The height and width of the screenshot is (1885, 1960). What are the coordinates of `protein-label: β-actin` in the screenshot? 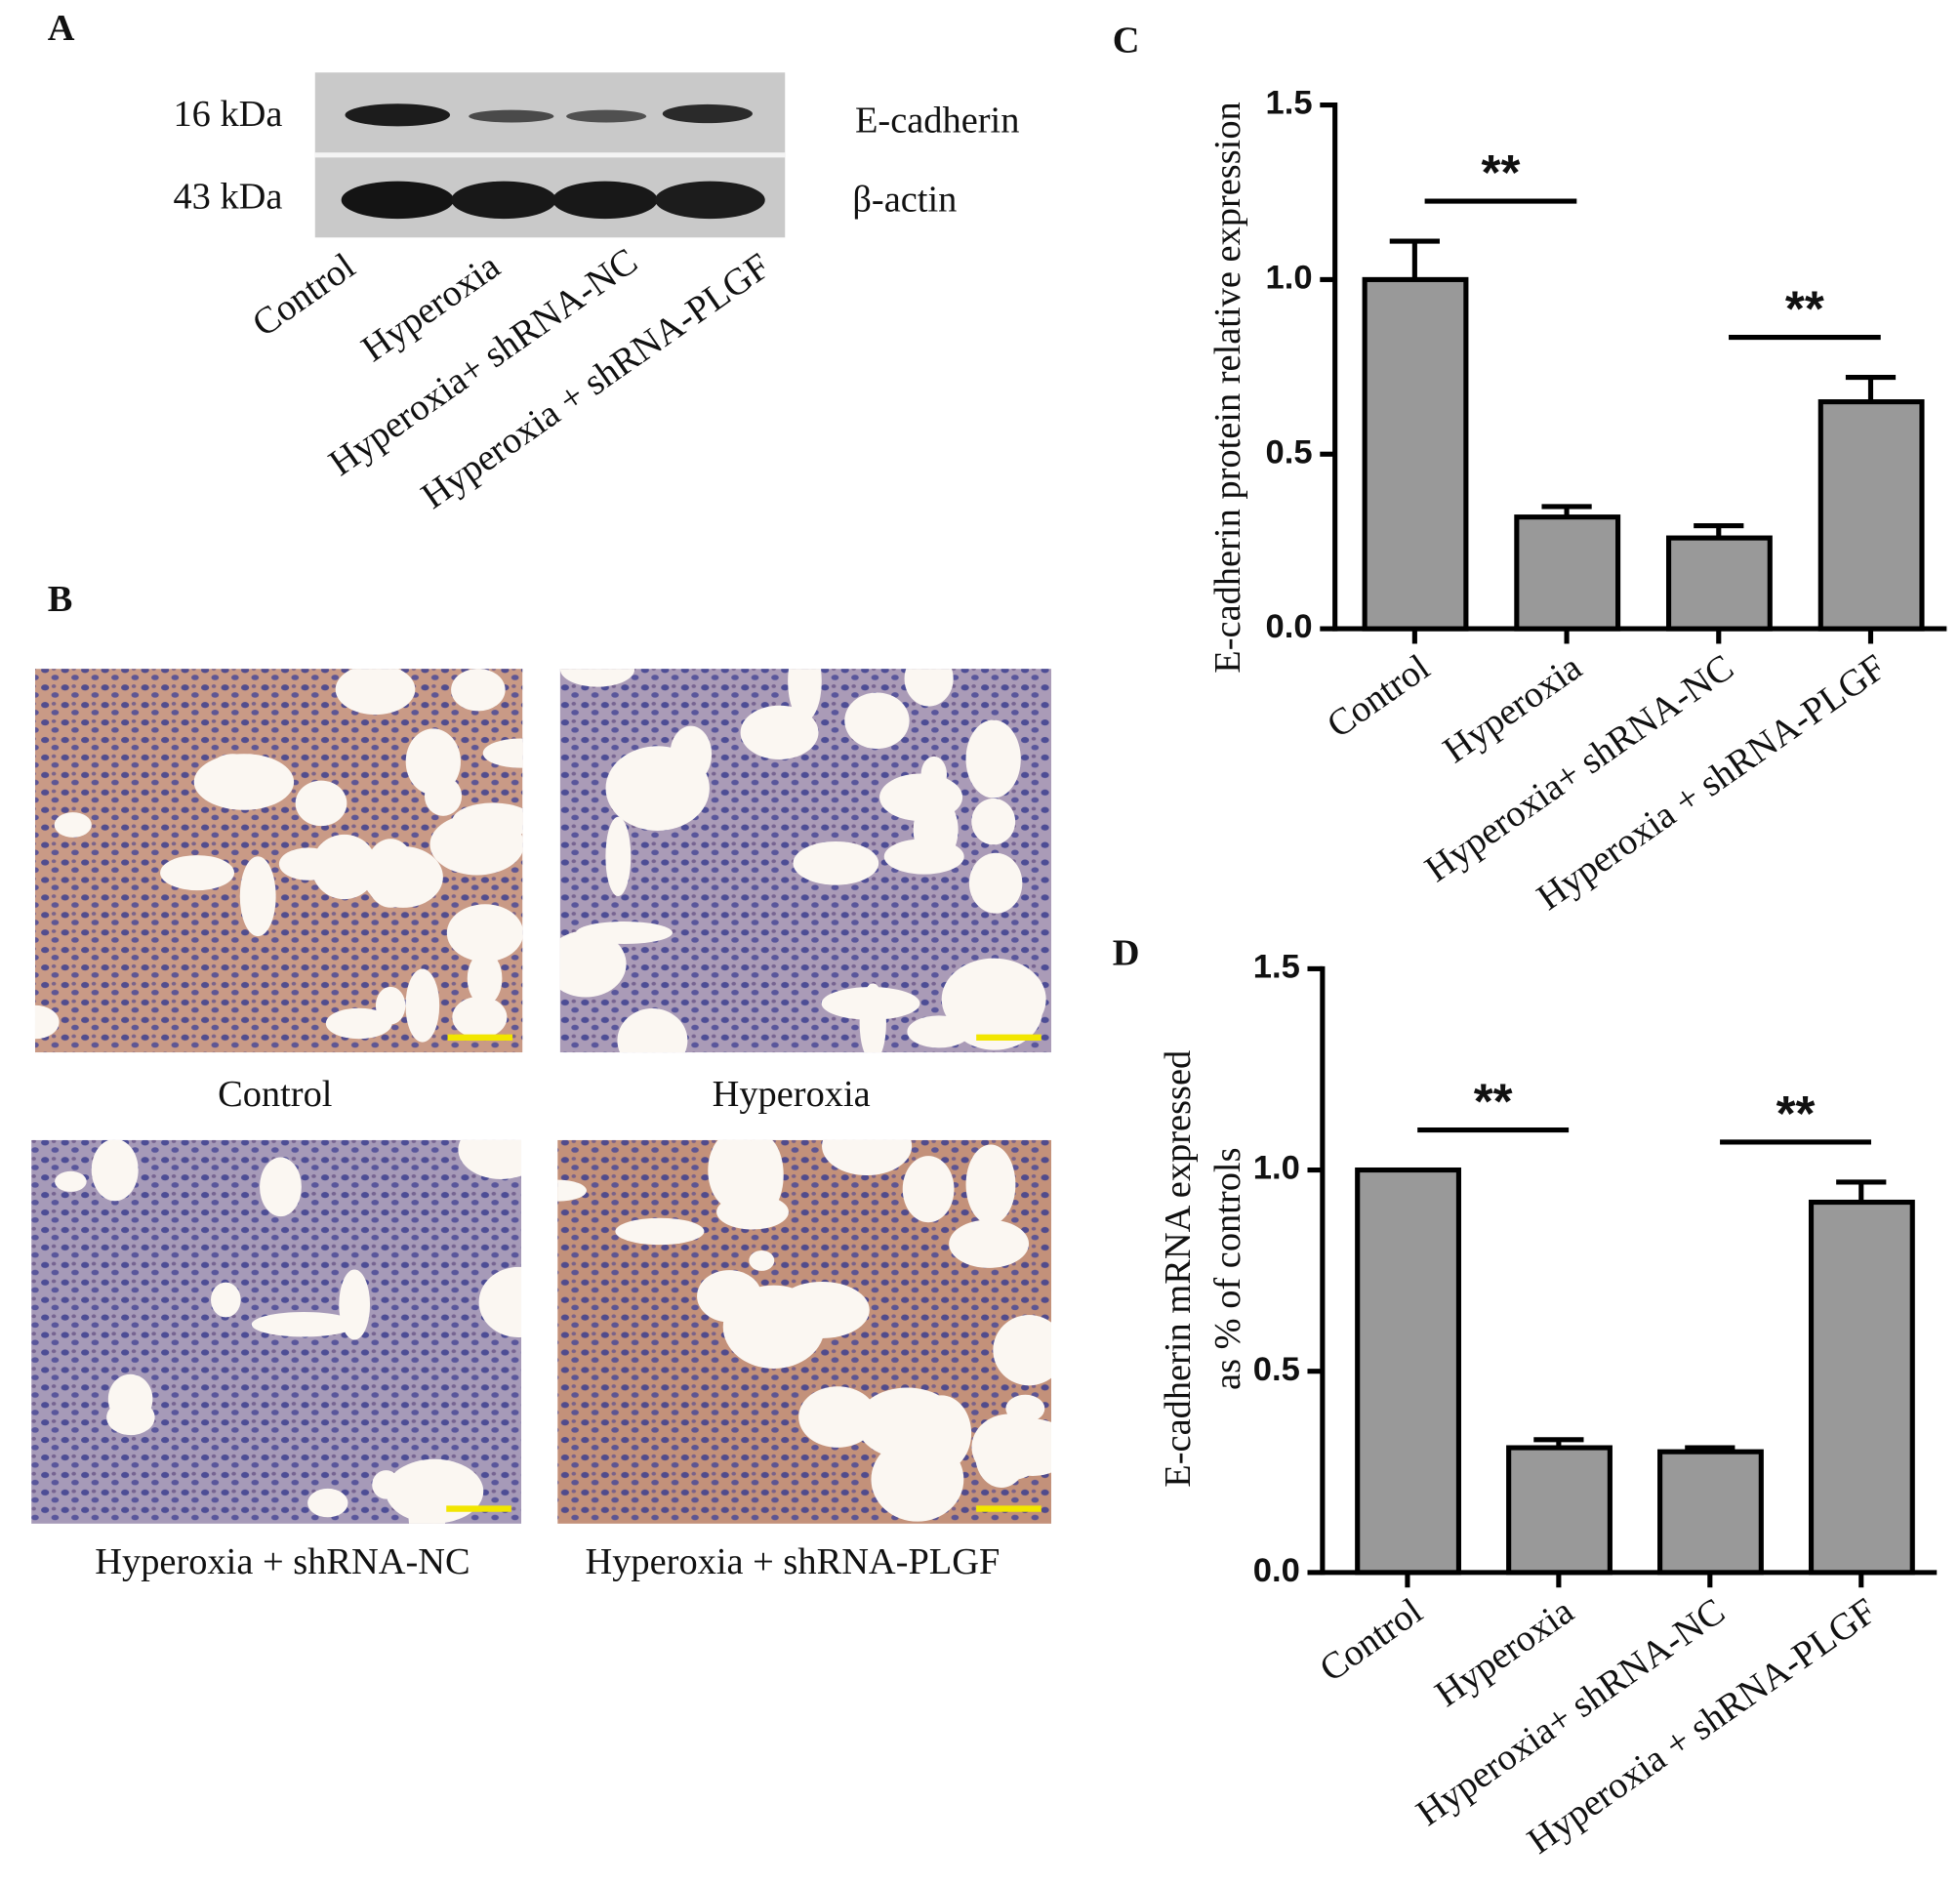 It's located at (904, 199).